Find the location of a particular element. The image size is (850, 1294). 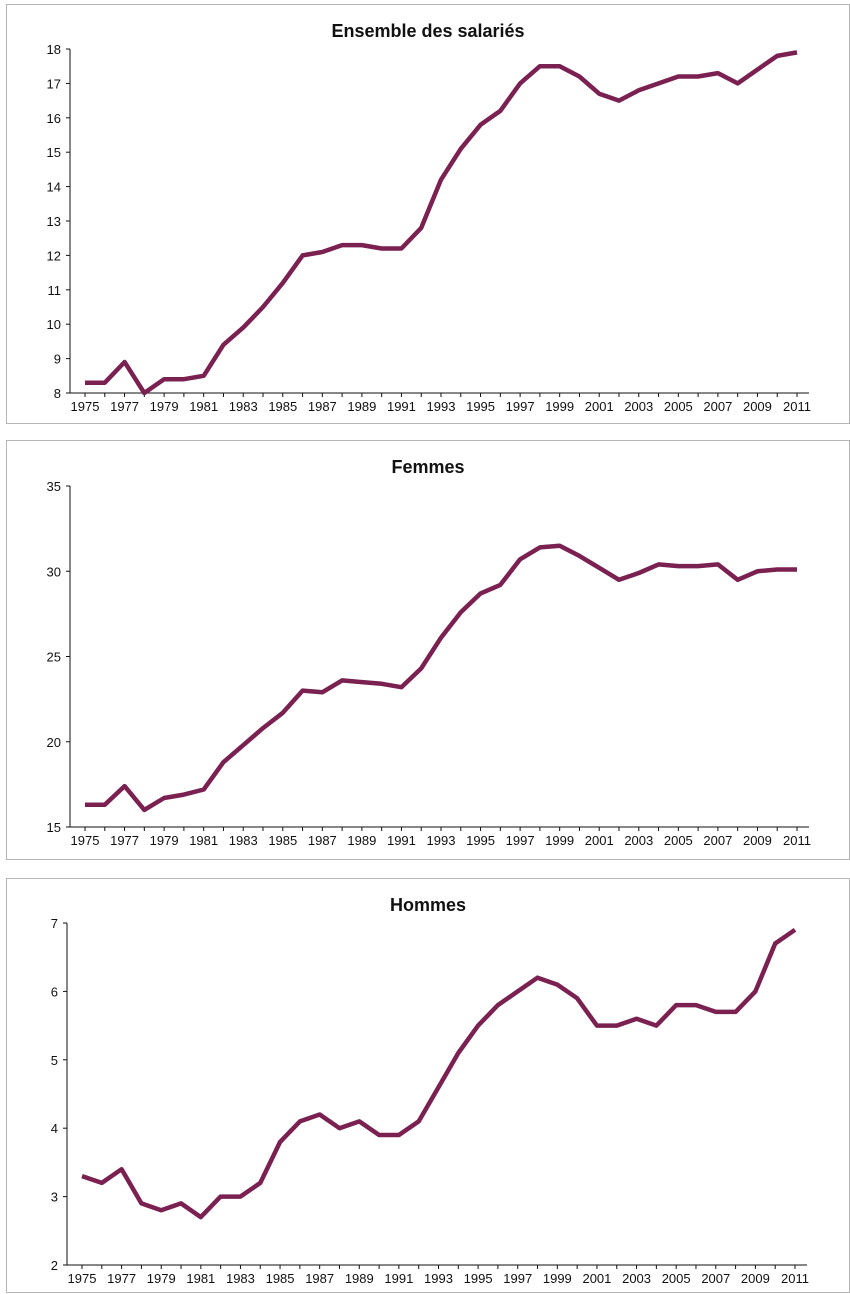

y-tick-label: 14 is located at coordinates (54, 187).